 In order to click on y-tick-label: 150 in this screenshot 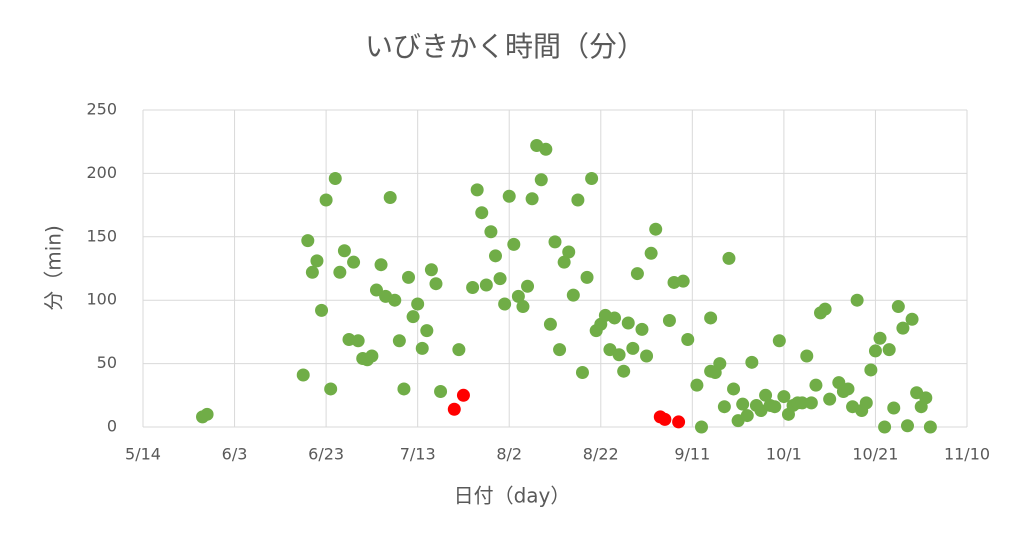, I will do `click(101, 235)`.